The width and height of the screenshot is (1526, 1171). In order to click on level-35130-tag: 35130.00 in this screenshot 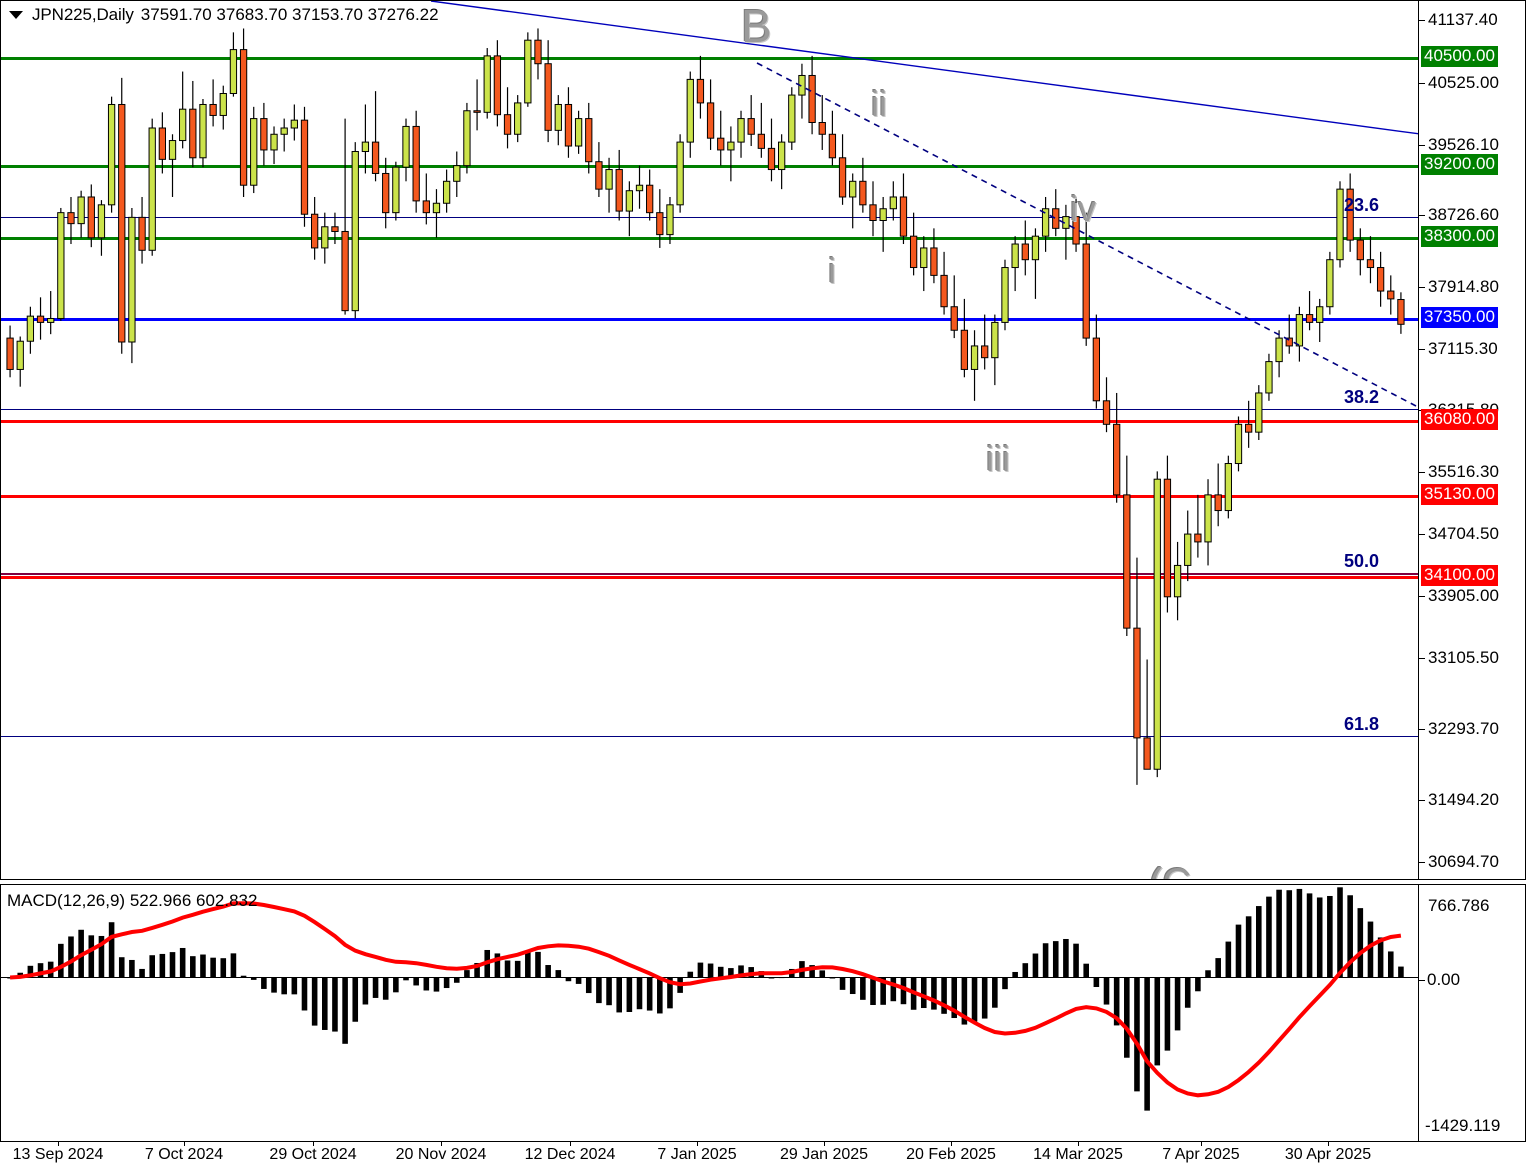, I will do `click(1459, 494)`.